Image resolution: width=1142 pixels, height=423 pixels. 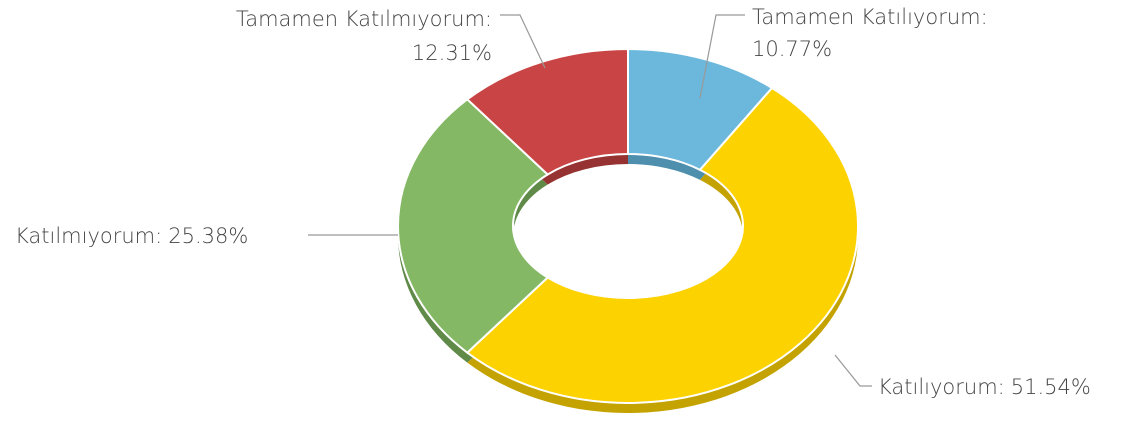 What do you see at coordinates (941, 387) in the screenshot?
I see `category-text: Katılıyorum:` at bounding box center [941, 387].